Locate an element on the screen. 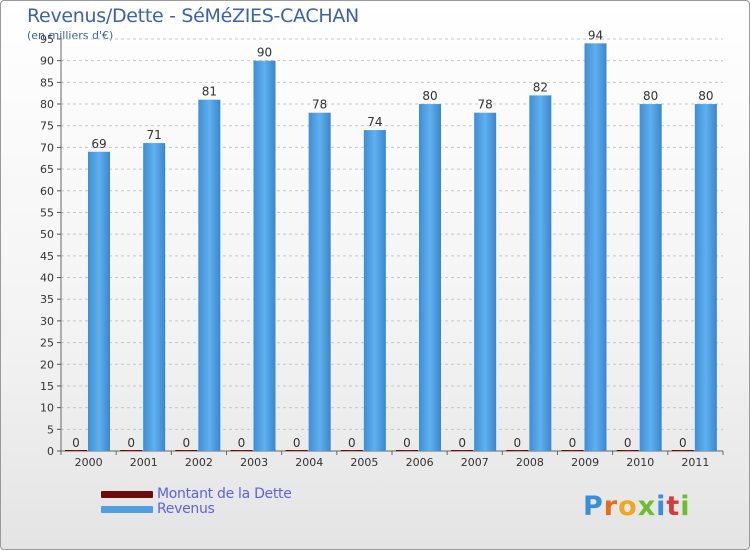  y-tick-label: 65 is located at coordinates (47, 169).